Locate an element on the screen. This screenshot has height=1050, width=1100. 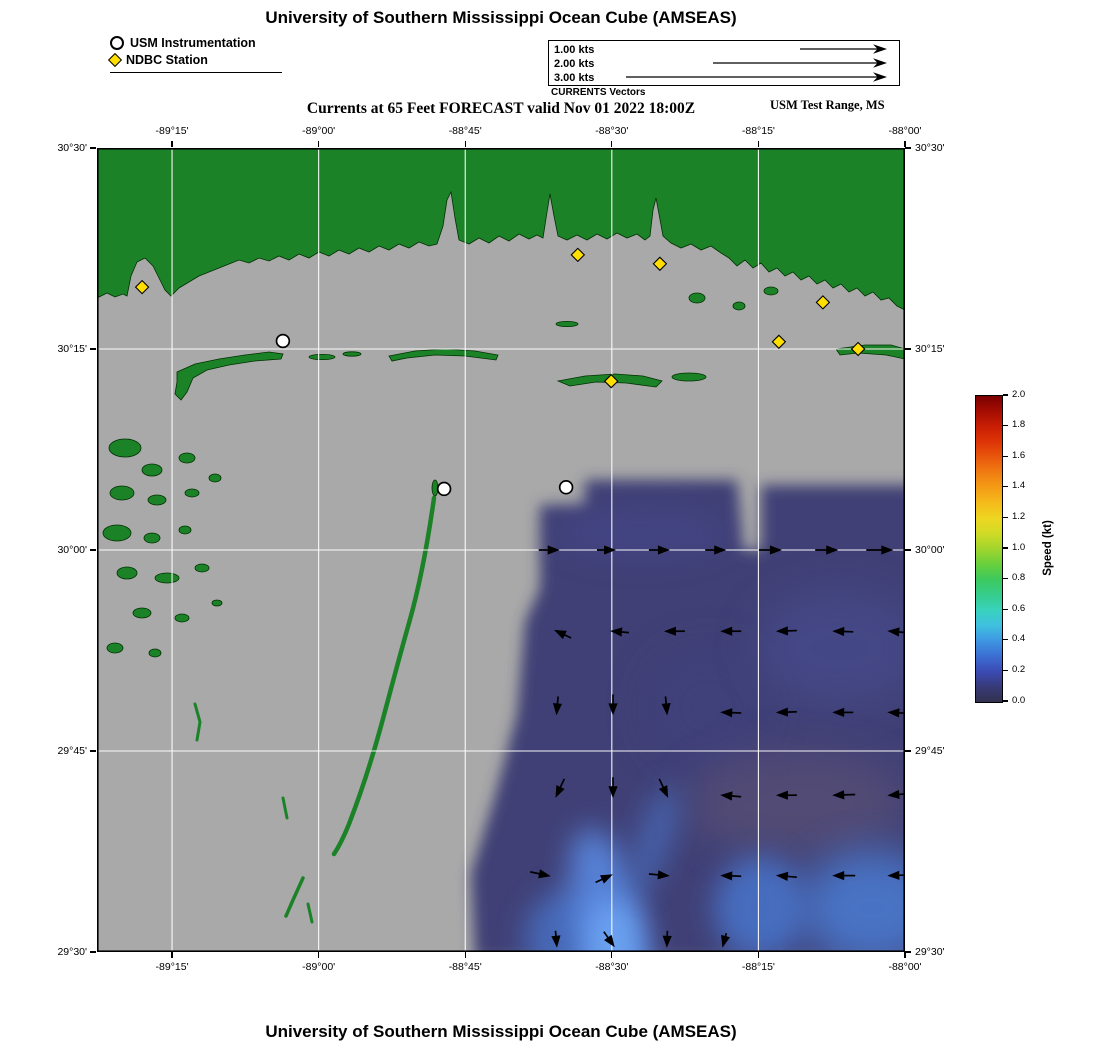
chandeleur-islands is located at coordinates (384, 676).